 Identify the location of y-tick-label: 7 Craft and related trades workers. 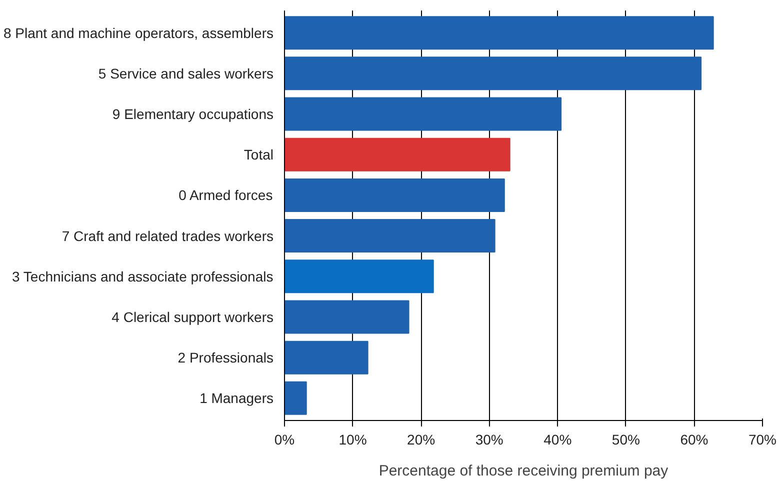
(168, 236).